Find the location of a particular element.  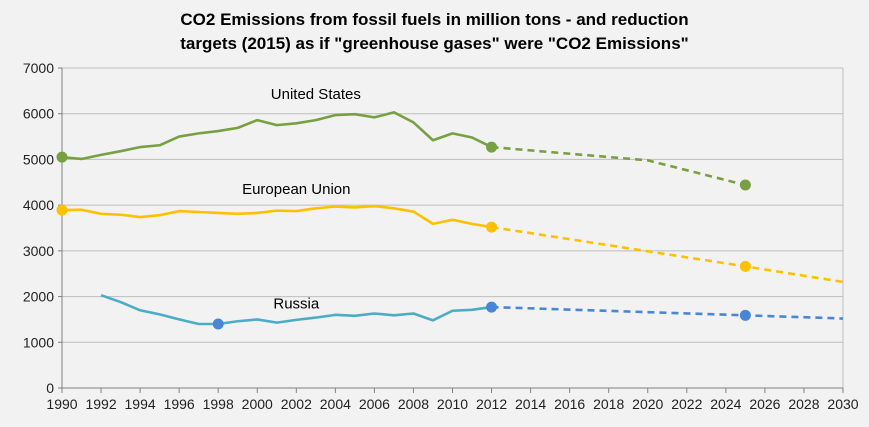

x-tick-label-1992: 1992 is located at coordinates (100, 404).